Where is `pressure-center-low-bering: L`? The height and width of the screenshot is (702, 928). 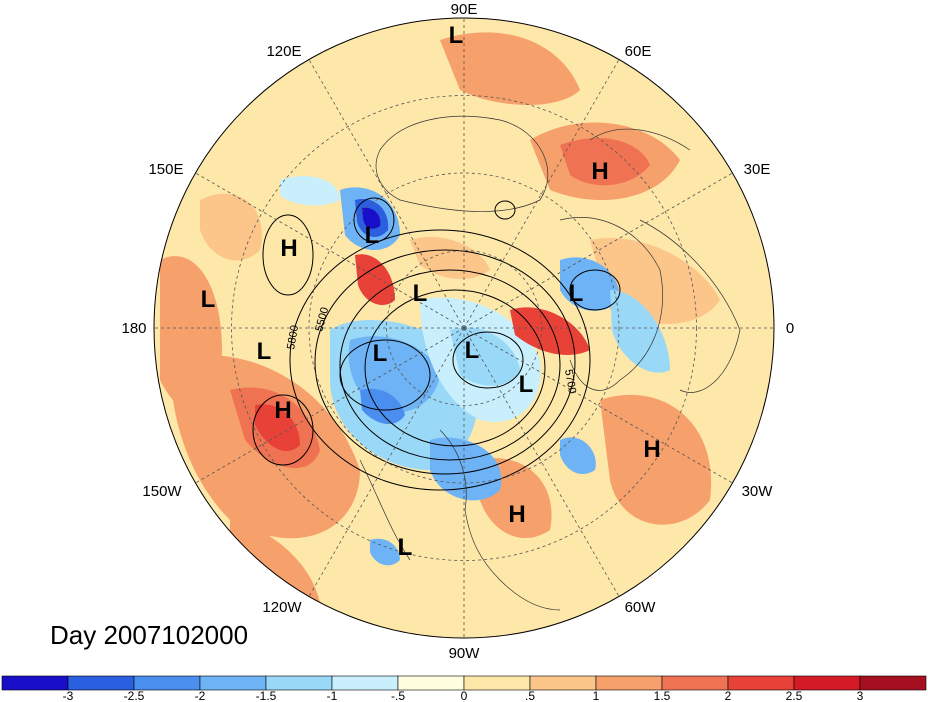
pressure-center-low-bering: L is located at coordinates (420, 293).